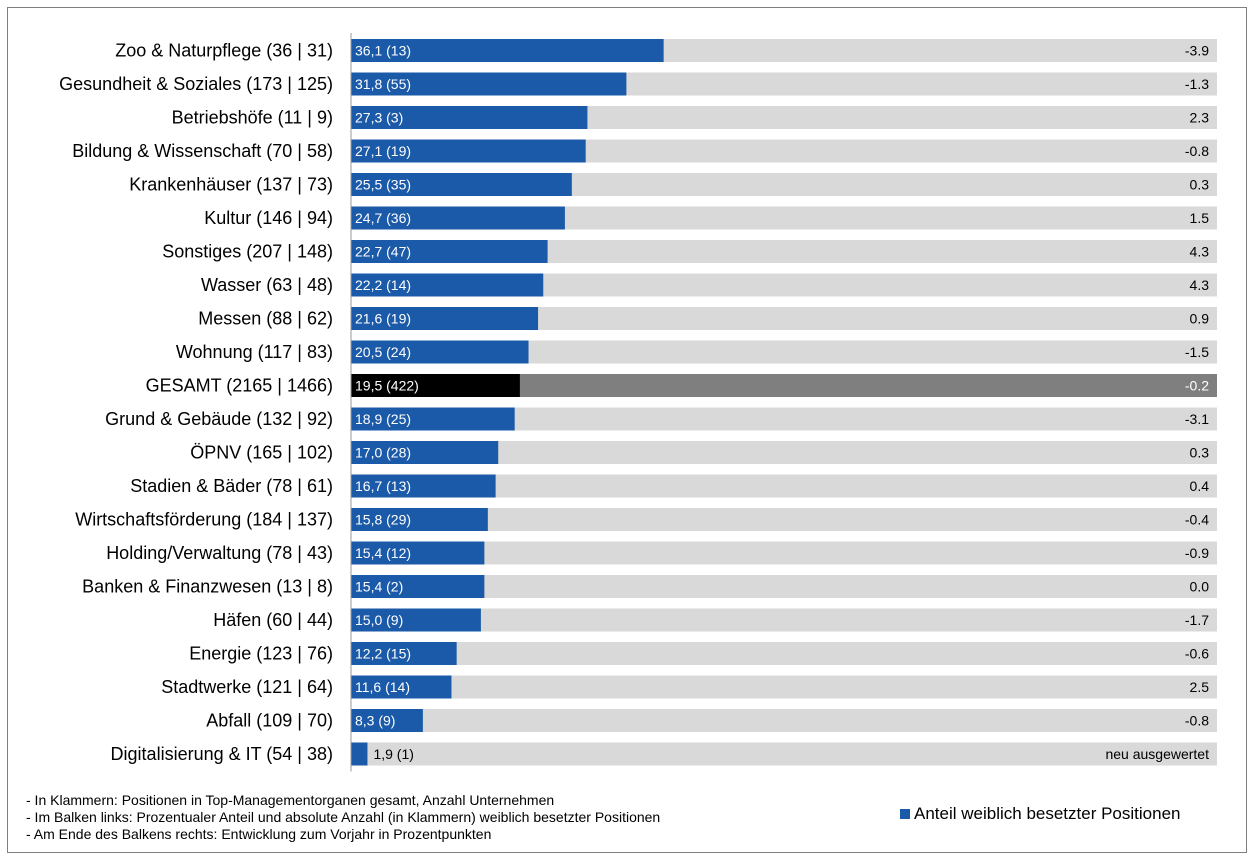 Image resolution: width=1250 pixels, height=853 pixels. What do you see at coordinates (379, 620) in the screenshot?
I see `data-label: 15,0 (9)` at bounding box center [379, 620].